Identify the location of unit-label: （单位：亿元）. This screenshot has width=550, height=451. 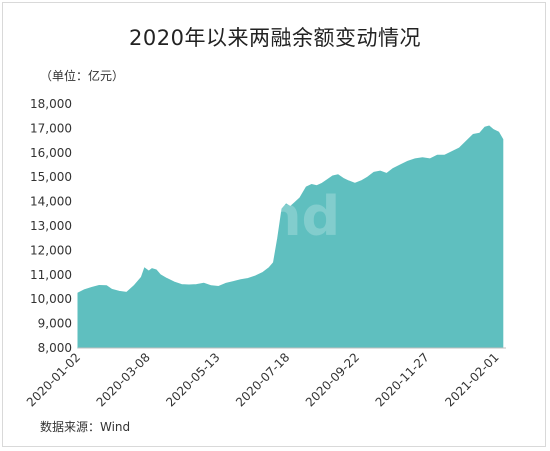
(82, 76).